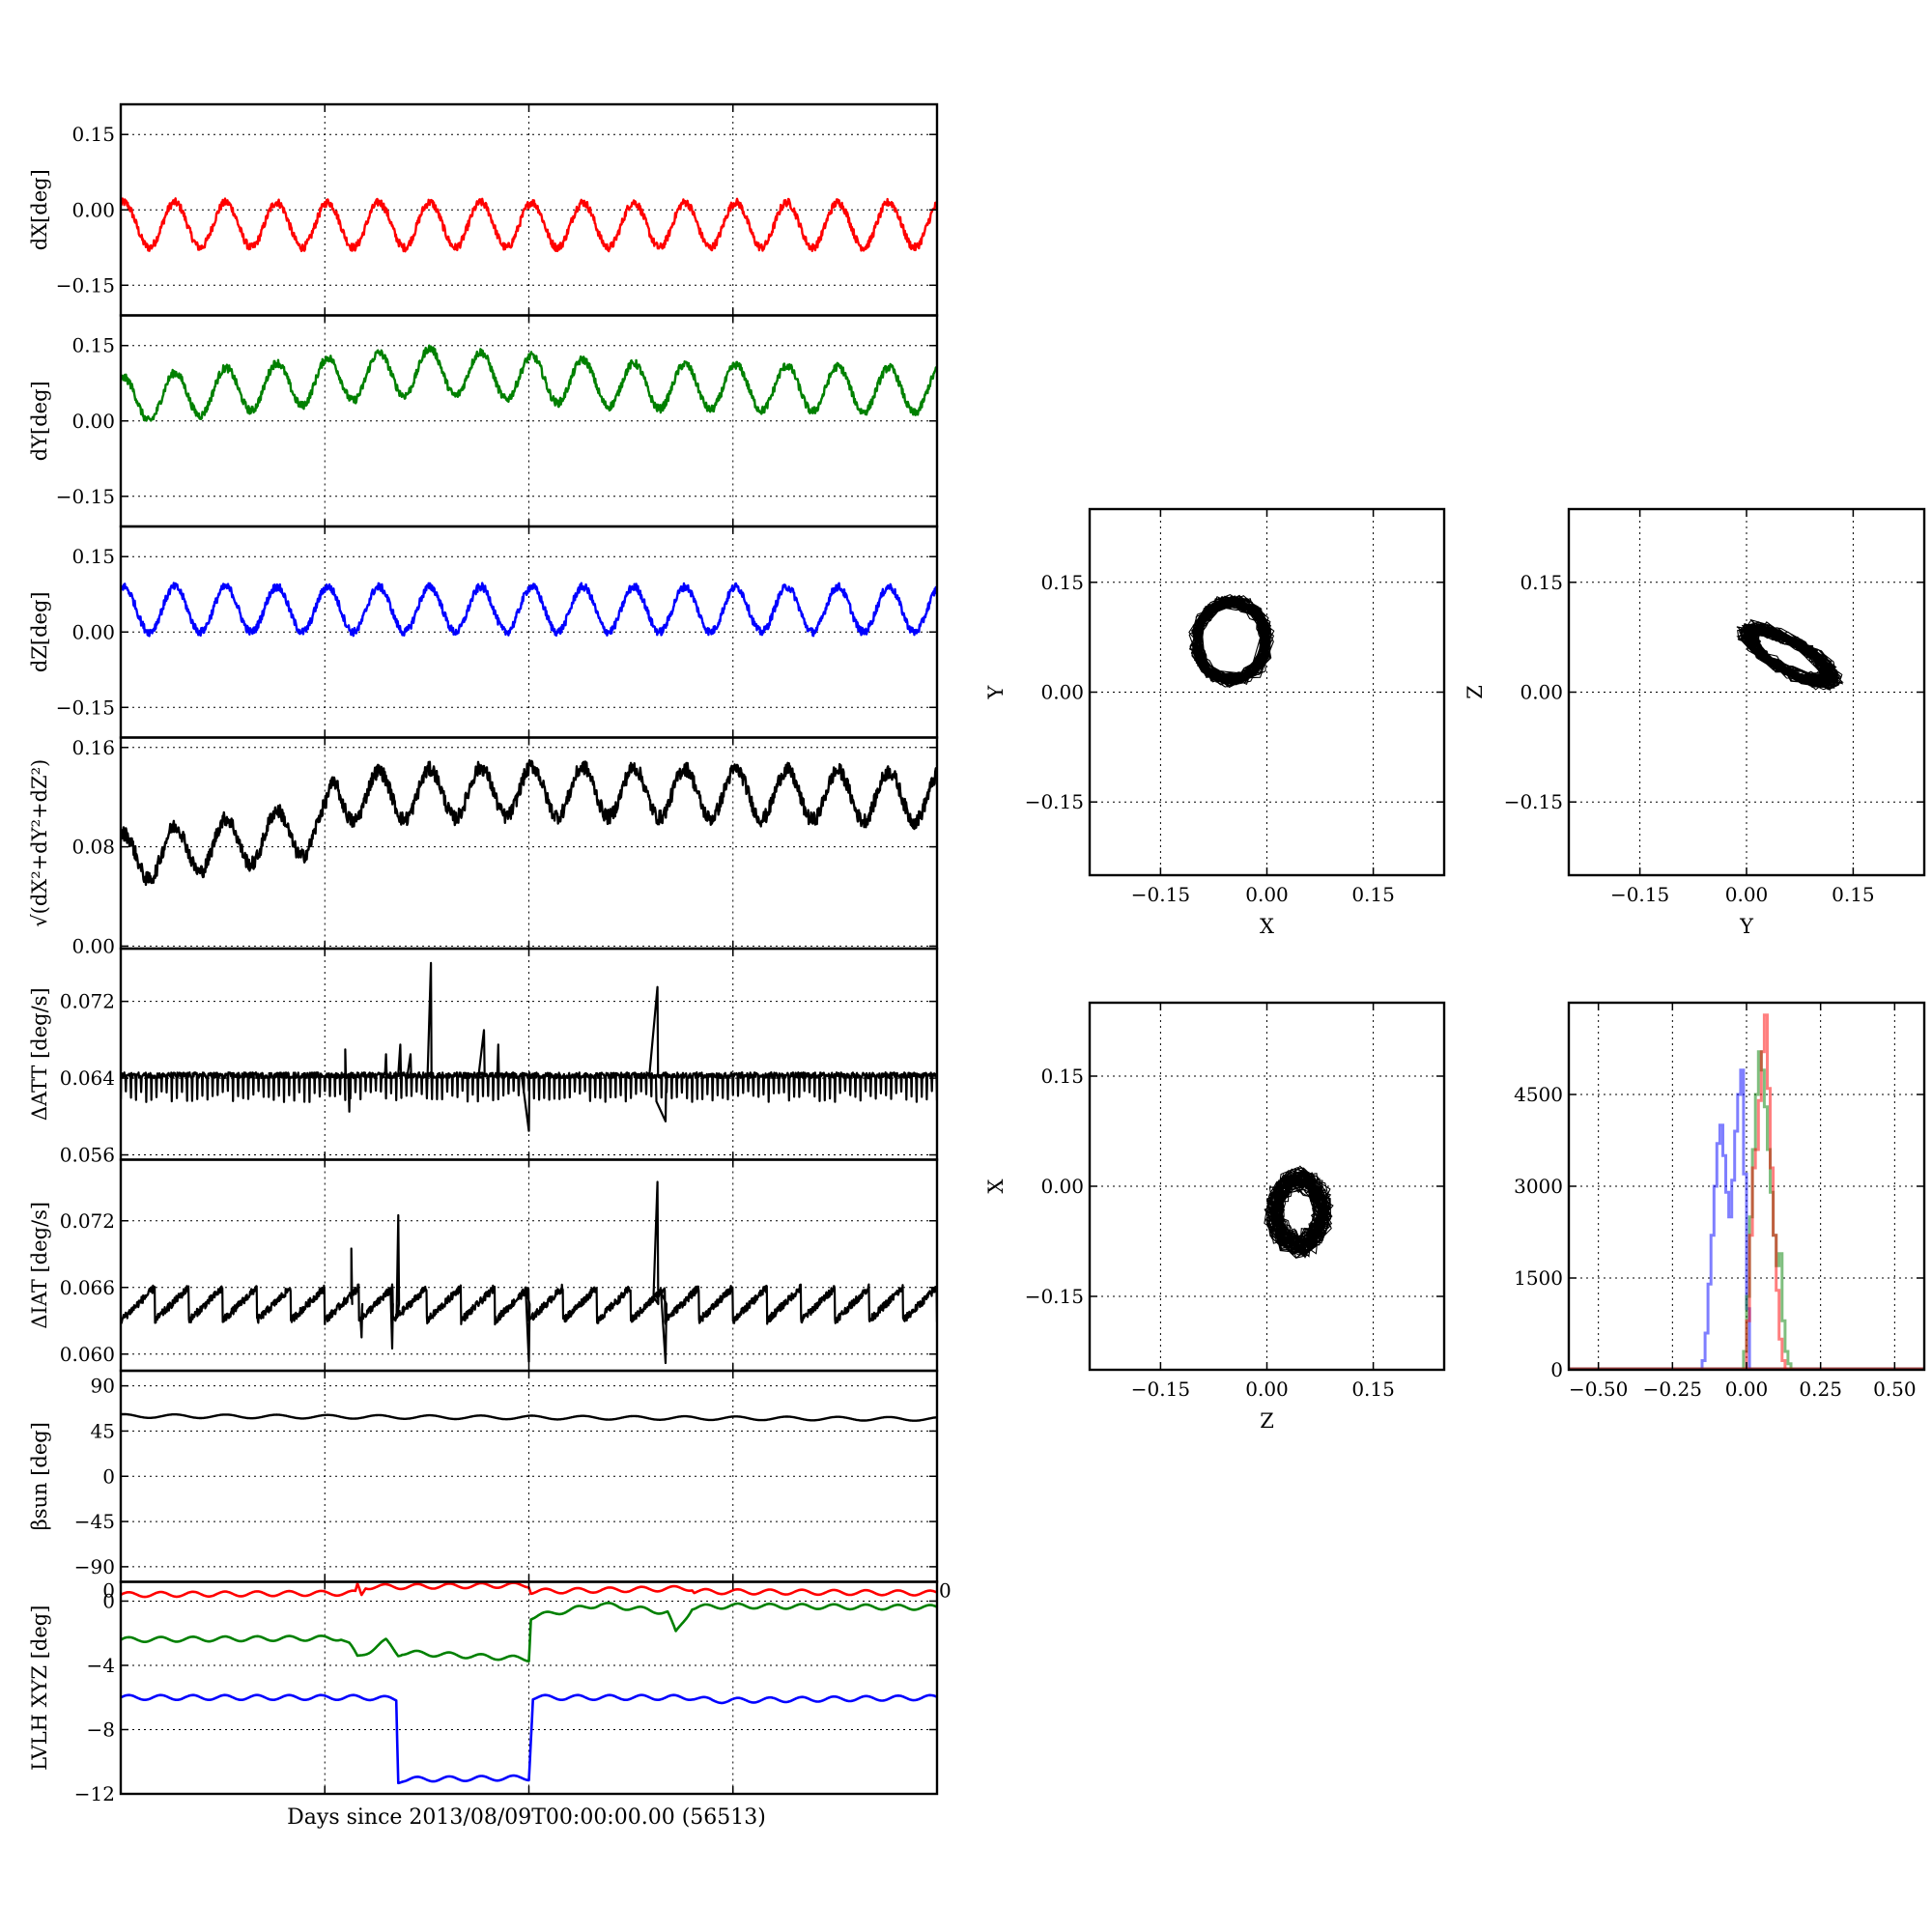 This screenshot has width=1932, height=1932. I want to click on series-group-scatter_zx, so click(1299, 1212).